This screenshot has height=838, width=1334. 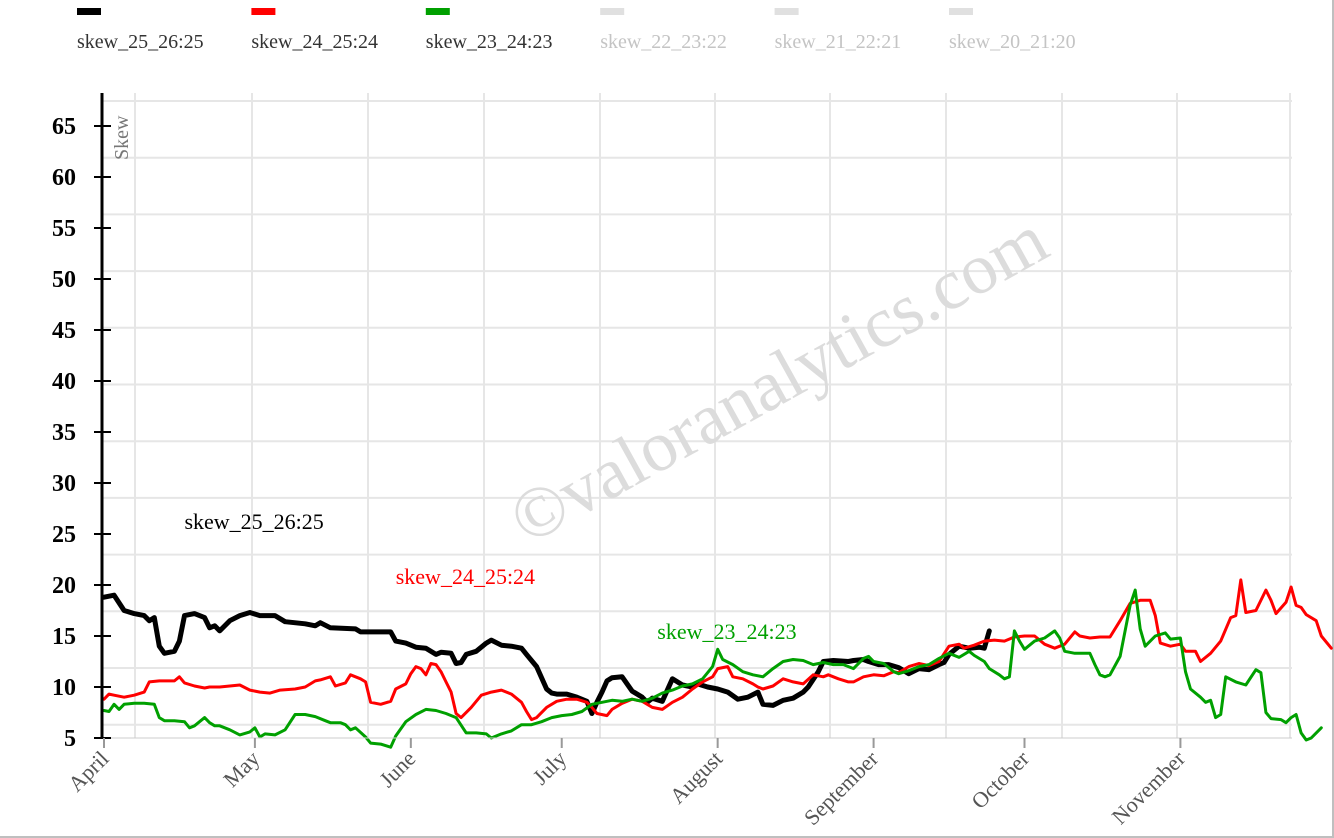 What do you see at coordinates (64, 433) in the screenshot?
I see `y-tick-label: 35` at bounding box center [64, 433].